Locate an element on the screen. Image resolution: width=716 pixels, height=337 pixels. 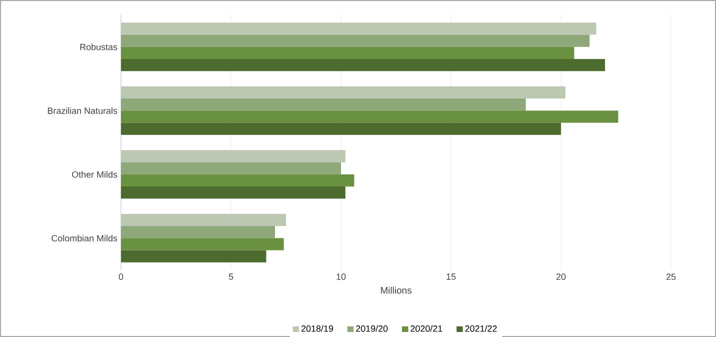
x-tick-label: 5 is located at coordinates (231, 277).